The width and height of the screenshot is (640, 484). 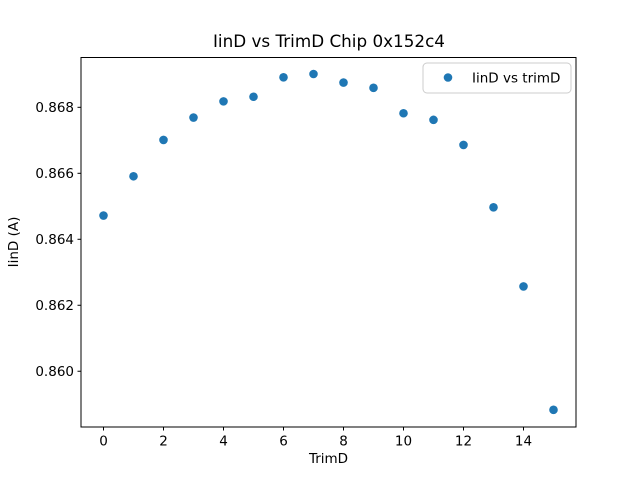 What do you see at coordinates (163, 442) in the screenshot?
I see `x-tick-label: 2` at bounding box center [163, 442].